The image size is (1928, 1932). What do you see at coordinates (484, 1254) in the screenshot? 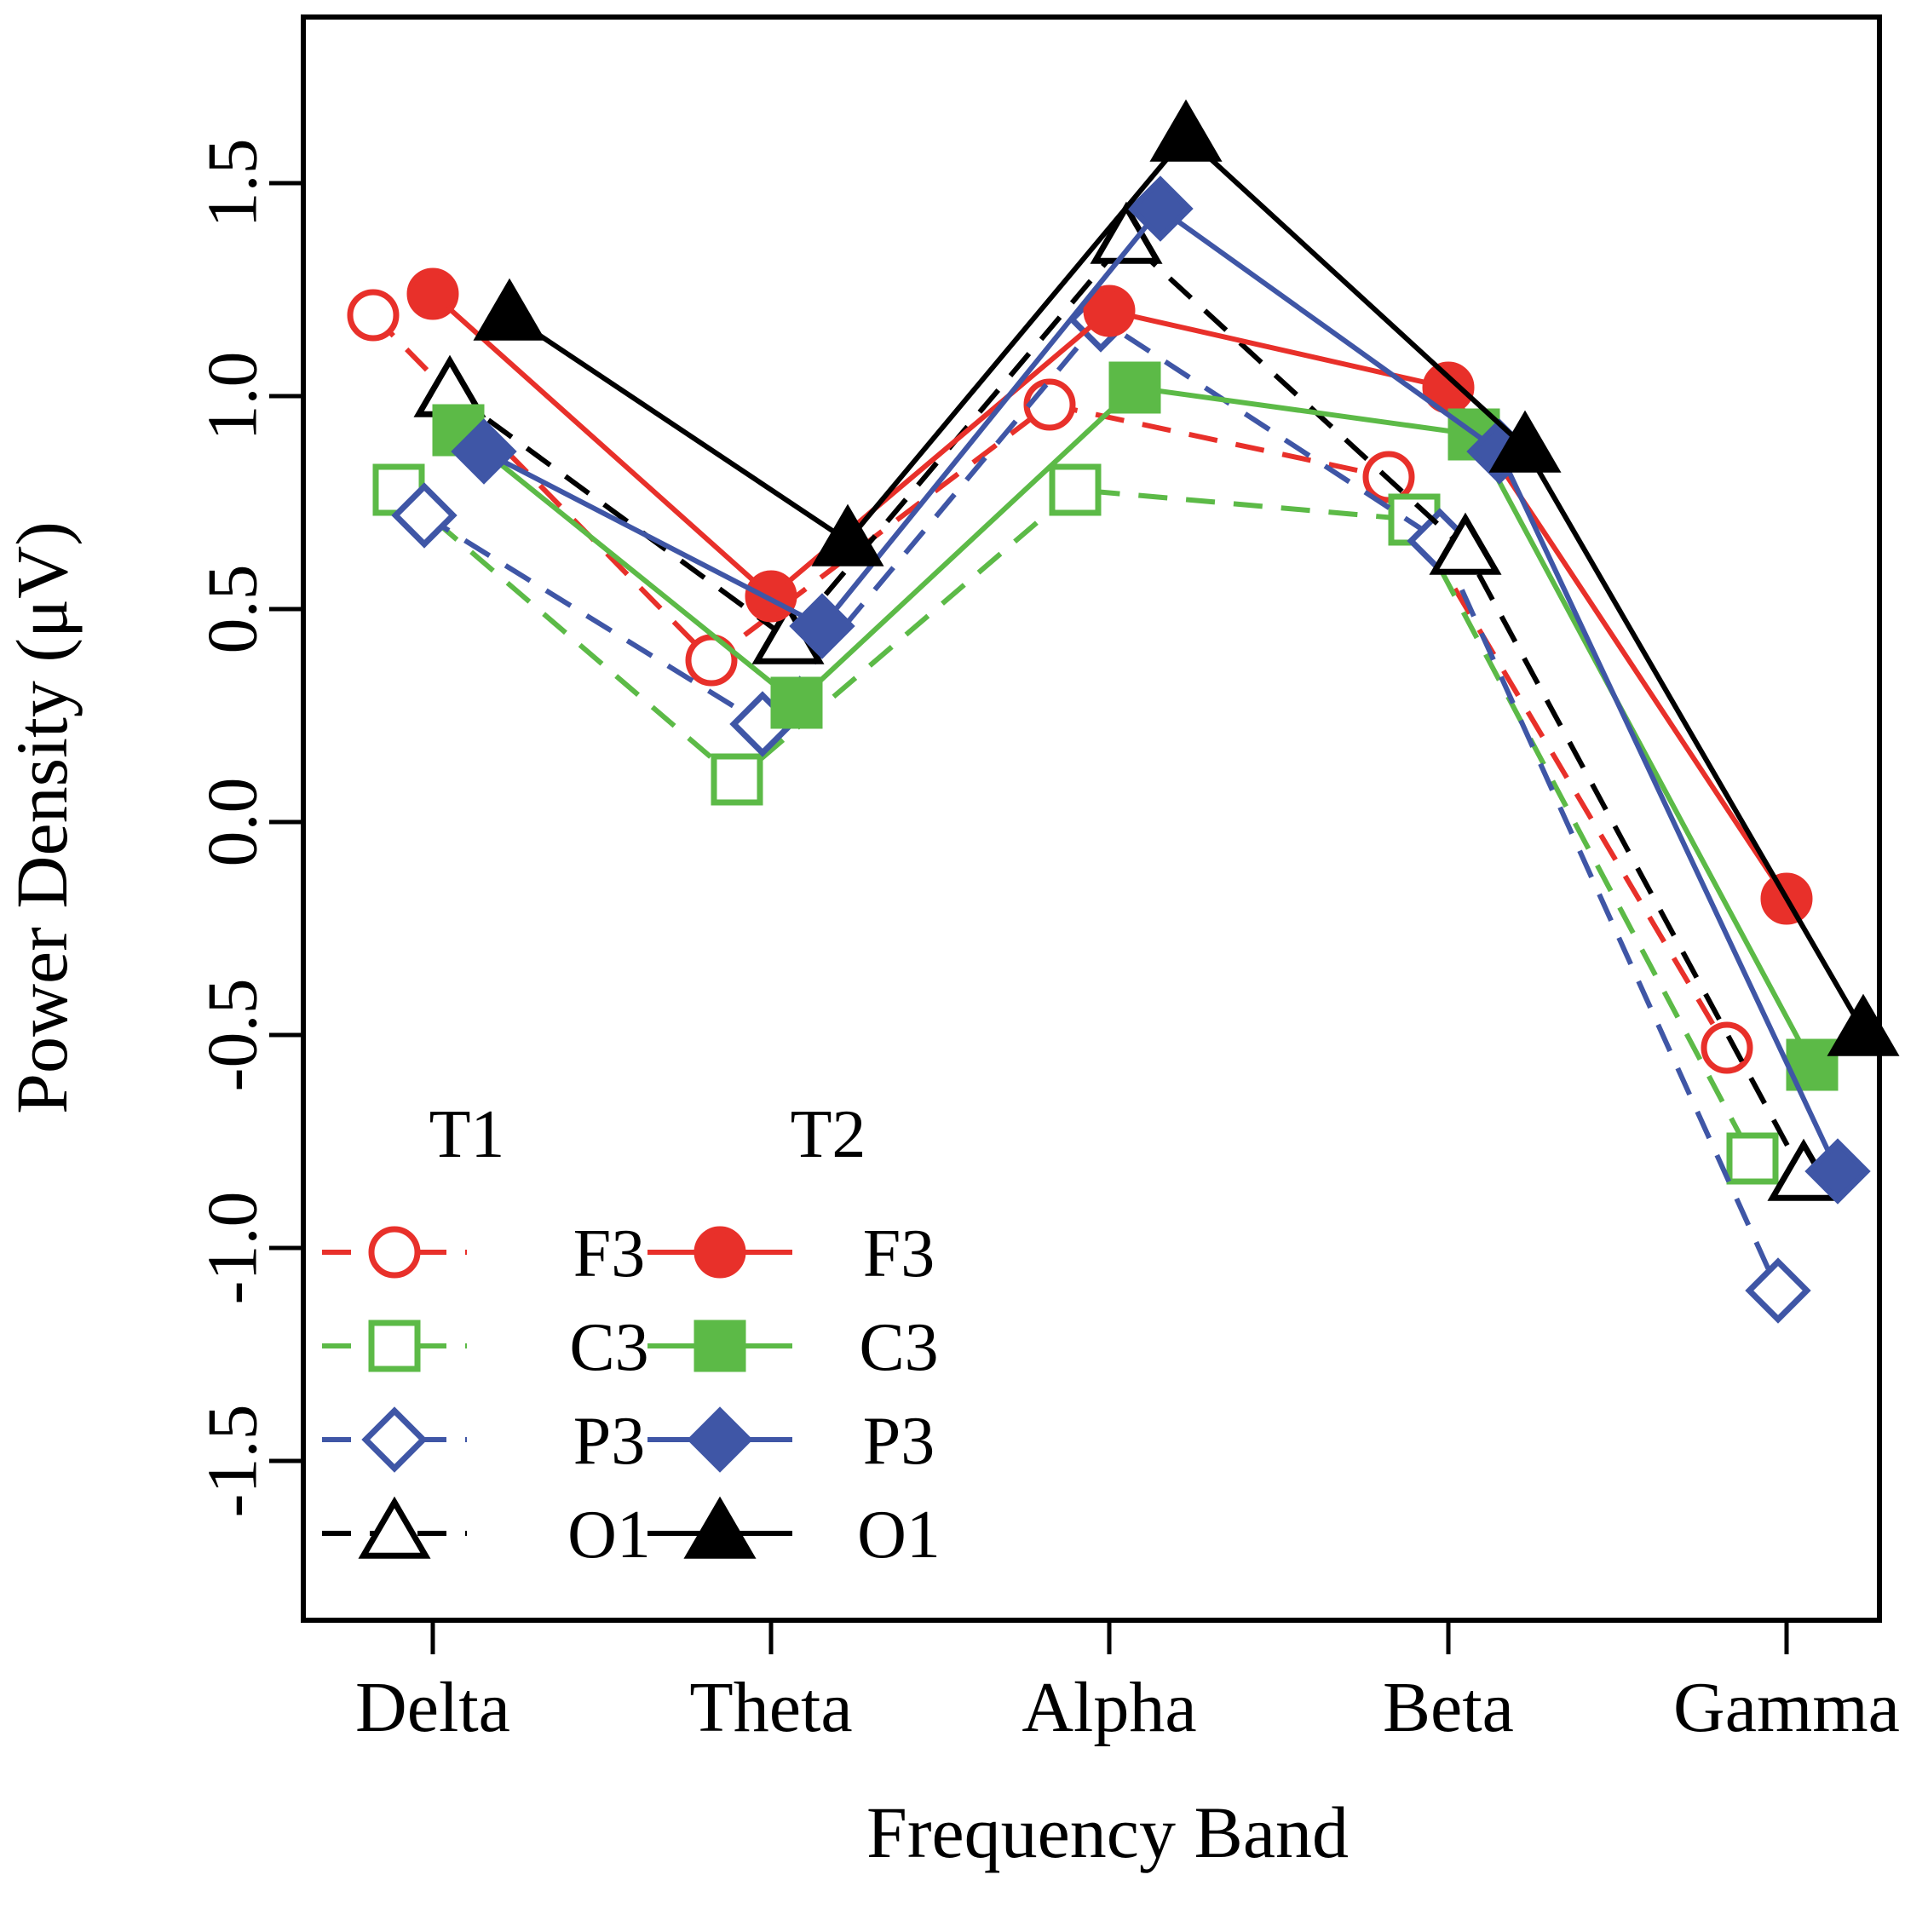
I see `legend-entry-t1-f3: F3` at bounding box center [484, 1254].